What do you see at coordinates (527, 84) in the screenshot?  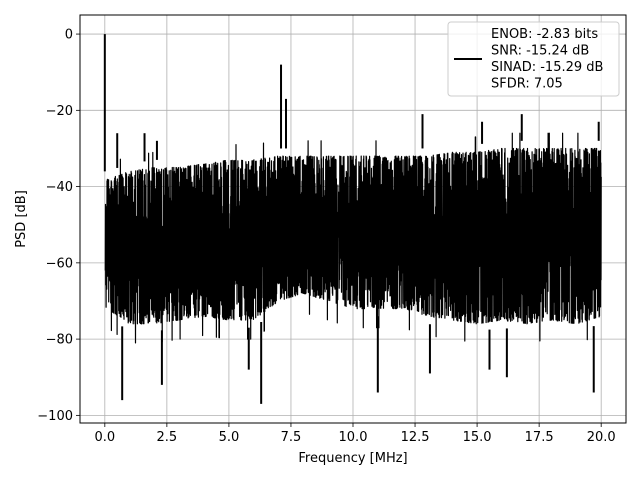 I see `legend-entry-sfdr: SFDR: 7.05` at bounding box center [527, 84].